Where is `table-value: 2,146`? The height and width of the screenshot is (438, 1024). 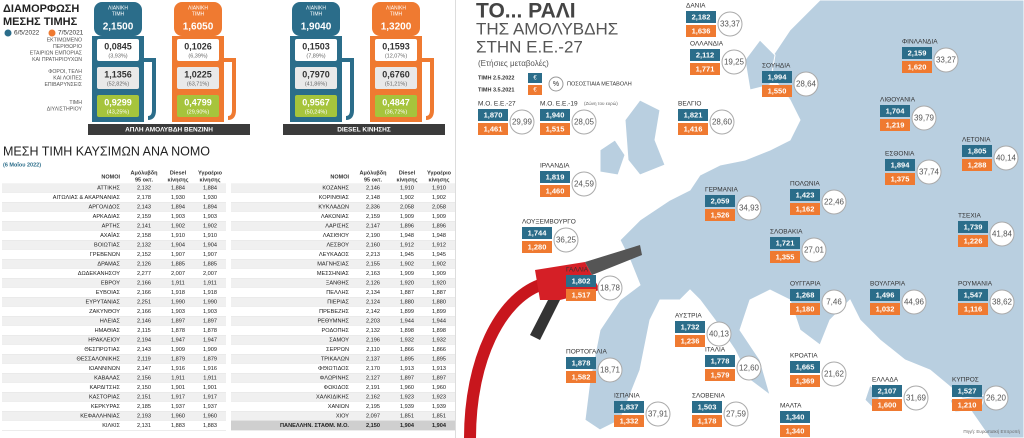 table-value: 2,146 is located at coordinates (144, 321).